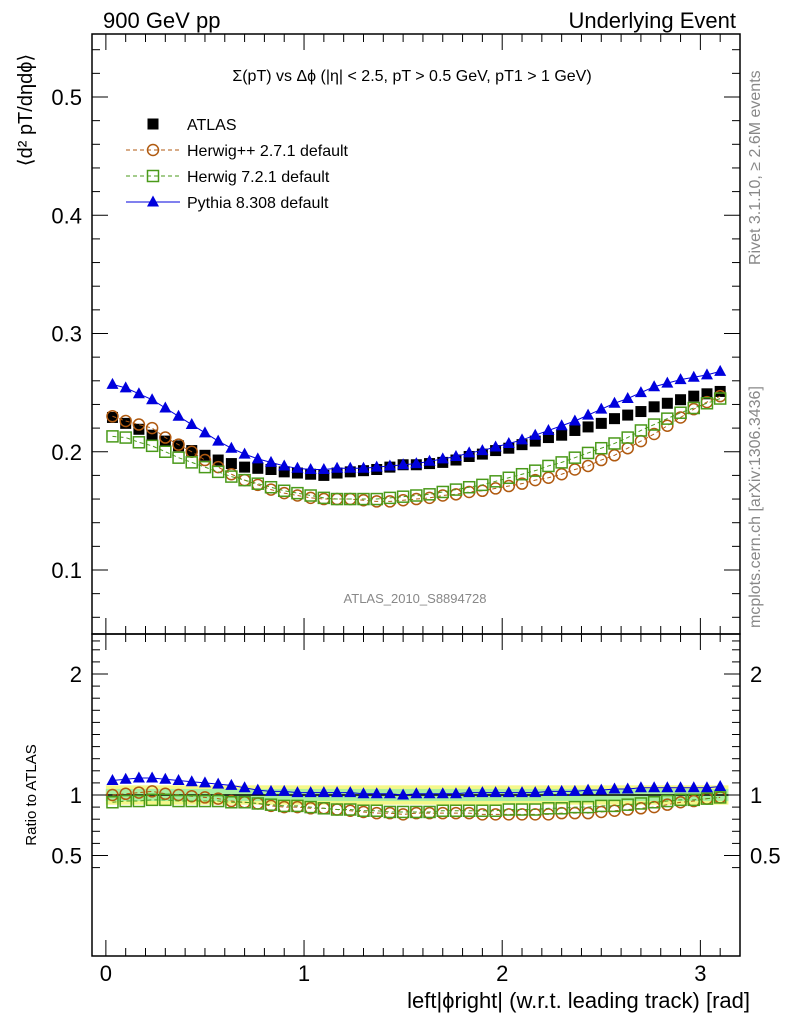 This screenshot has width=786, height=1024. Describe the element at coordinates (416, 419) in the screenshot. I see `main-series-filled-triangle` at that location.